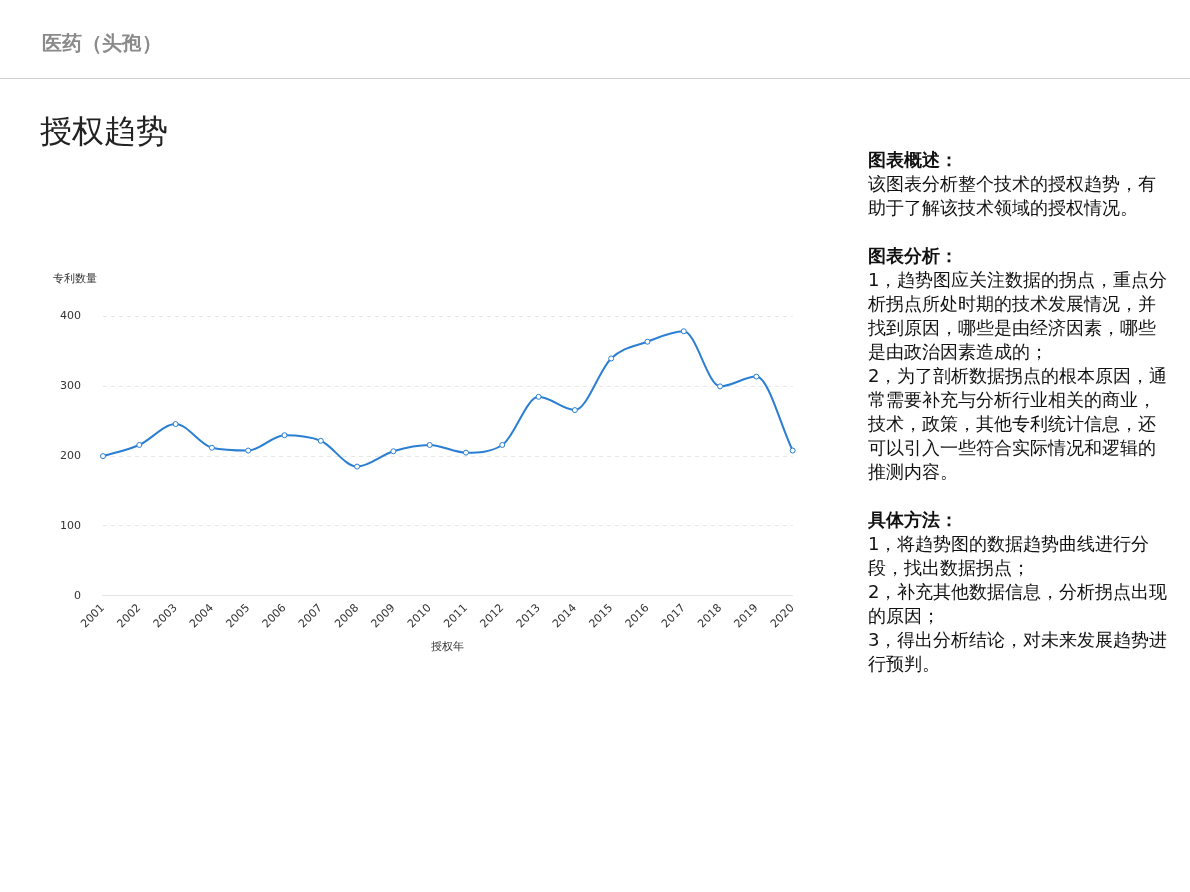 Image resolution: width=1190 pixels, height=892 pixels. I want to click on y-tick-label: 200, so click(70, 455).